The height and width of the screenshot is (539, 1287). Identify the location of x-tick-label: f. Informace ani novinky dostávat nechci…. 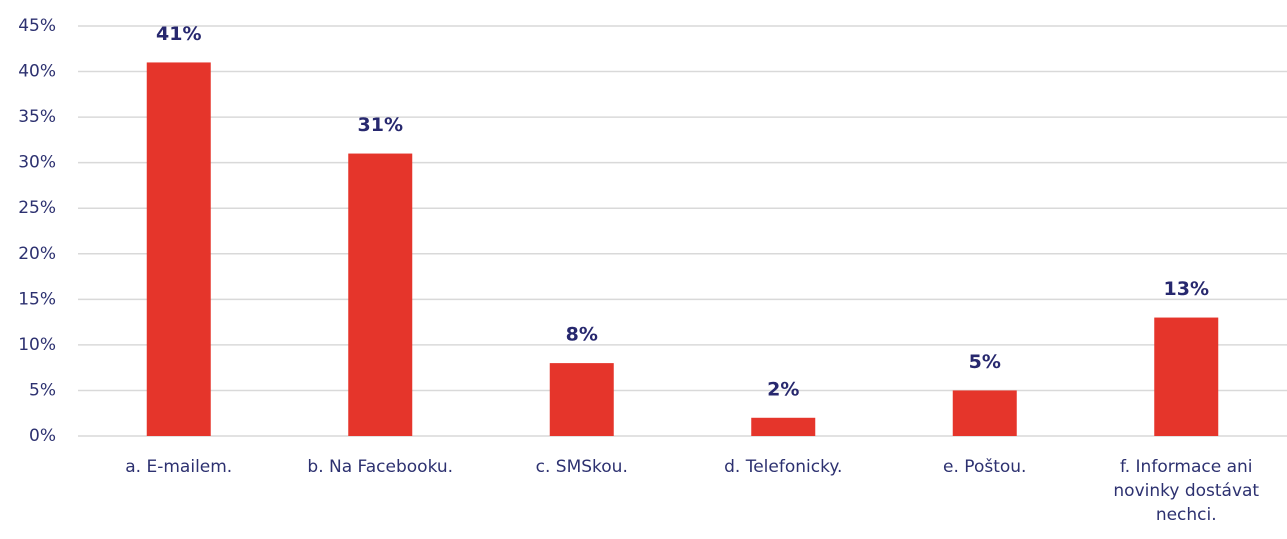
(1186, 491).